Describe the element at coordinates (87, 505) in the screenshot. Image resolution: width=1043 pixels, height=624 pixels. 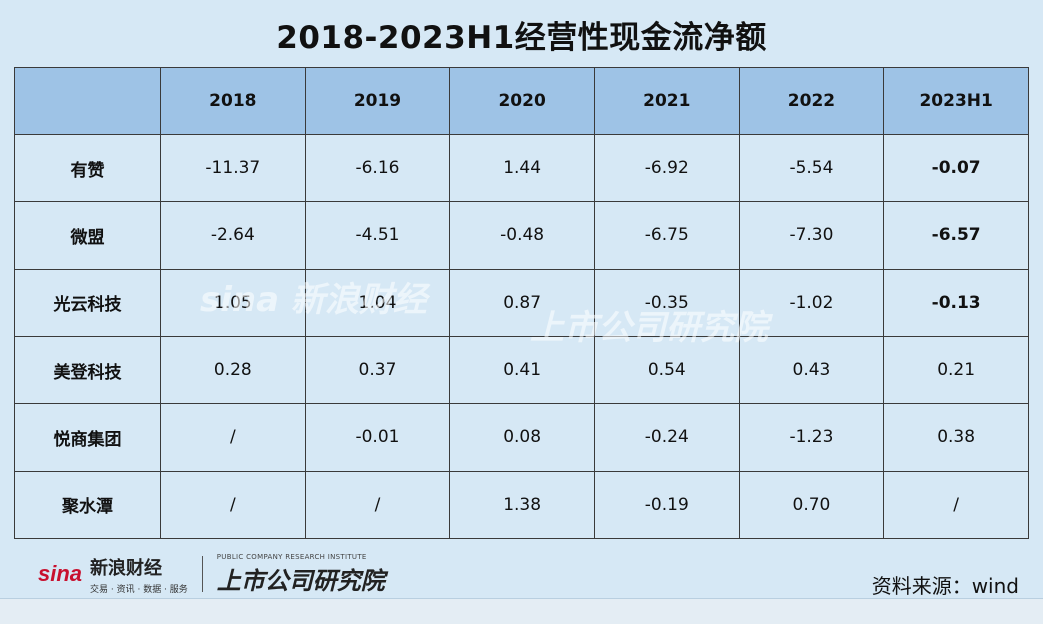
I see `row-label: 聚水潭` at that location.